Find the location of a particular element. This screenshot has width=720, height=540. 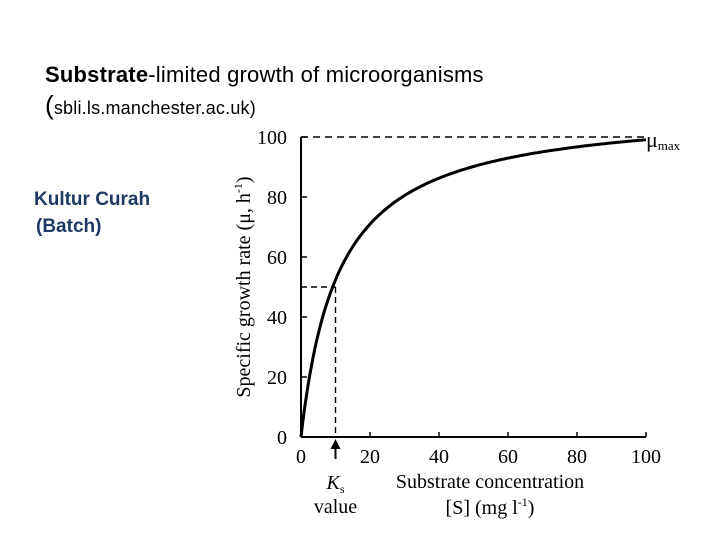

y-tick-label: 60 is located at coordinates (277, 258).